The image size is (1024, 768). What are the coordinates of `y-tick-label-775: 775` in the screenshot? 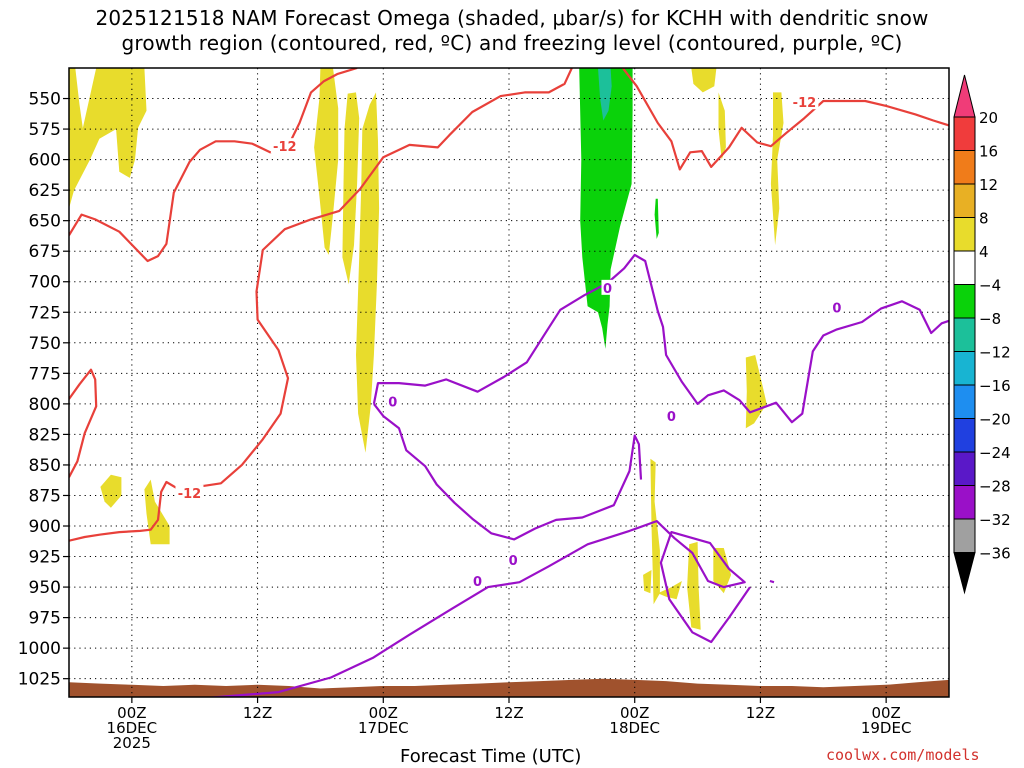 It's located at (45, 374).